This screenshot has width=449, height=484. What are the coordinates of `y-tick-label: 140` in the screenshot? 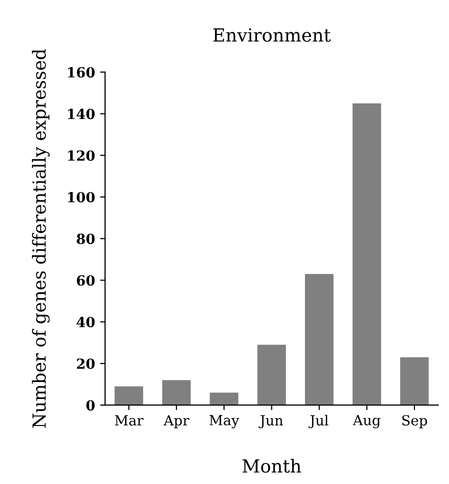 It's located at (81, 114).